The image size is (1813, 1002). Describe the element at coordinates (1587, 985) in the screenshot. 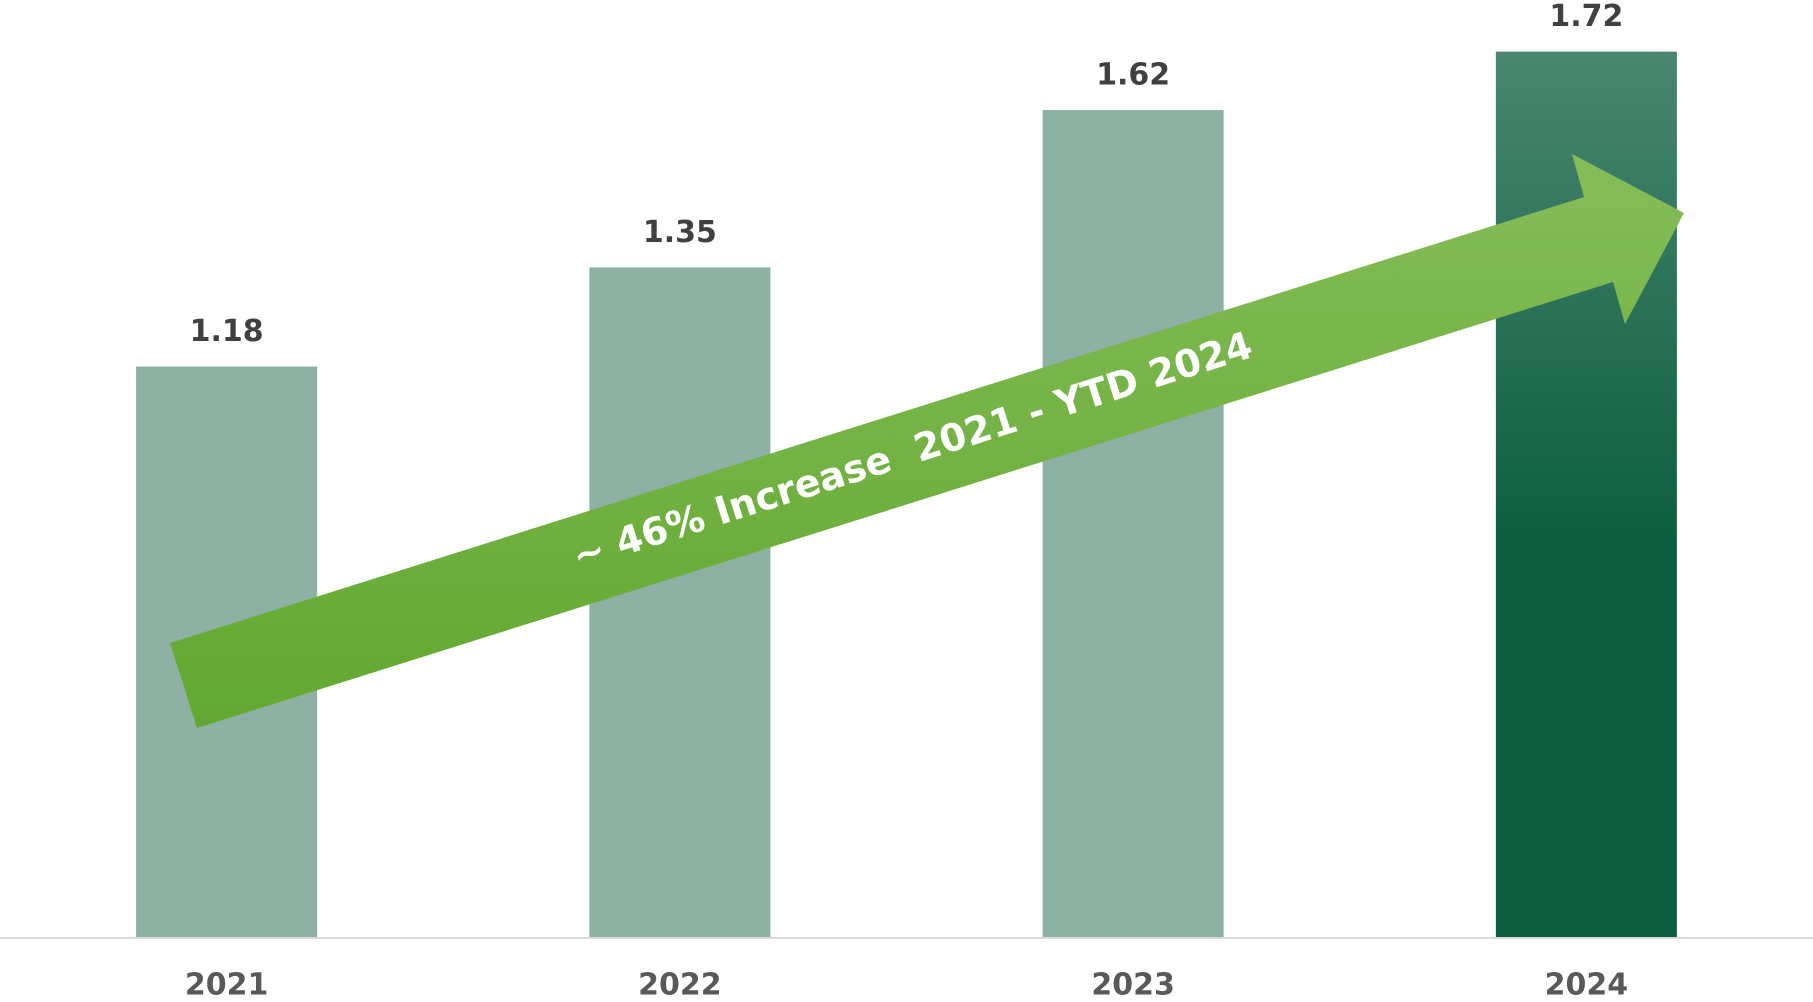

I see `x-tick-label: 2024` at that location.